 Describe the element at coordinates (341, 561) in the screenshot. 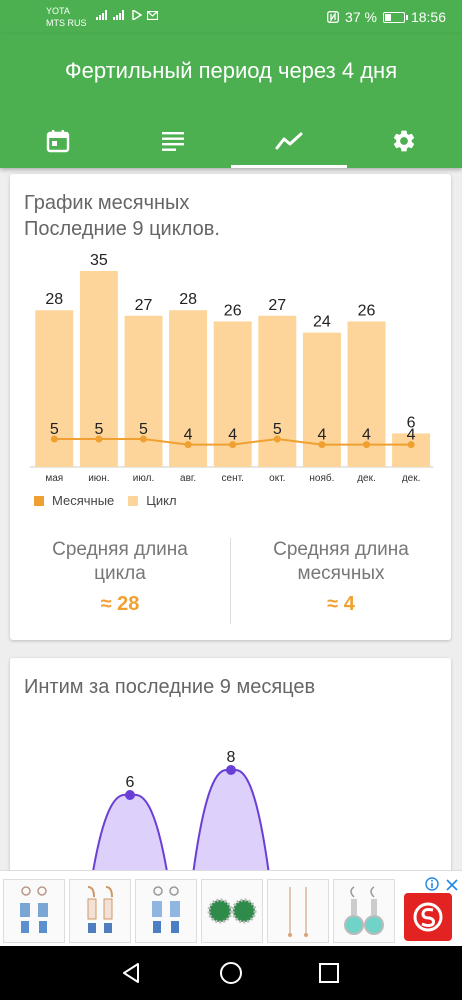

I see `avg-period-label: Средняя длина месячных` at that location.